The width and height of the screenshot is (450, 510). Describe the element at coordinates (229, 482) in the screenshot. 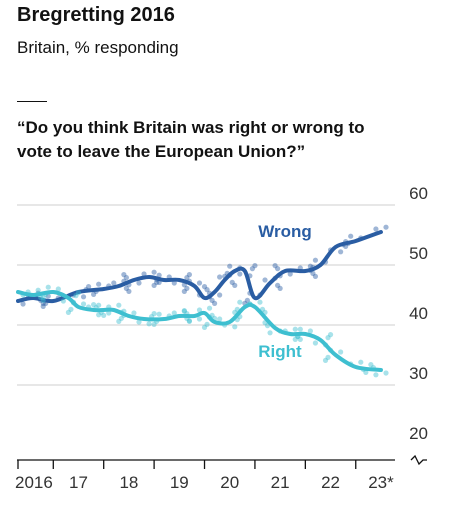

I see `x-tick-label: 20` at that location.